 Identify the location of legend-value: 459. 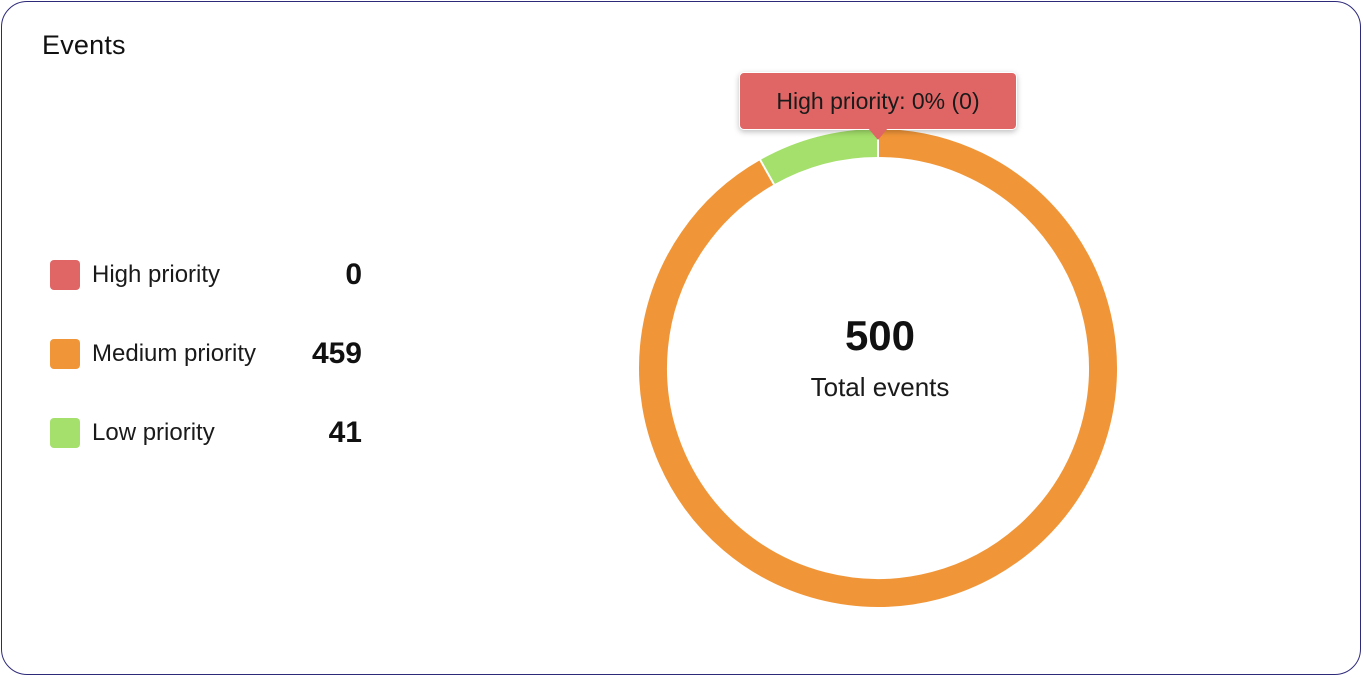
(336, 353).